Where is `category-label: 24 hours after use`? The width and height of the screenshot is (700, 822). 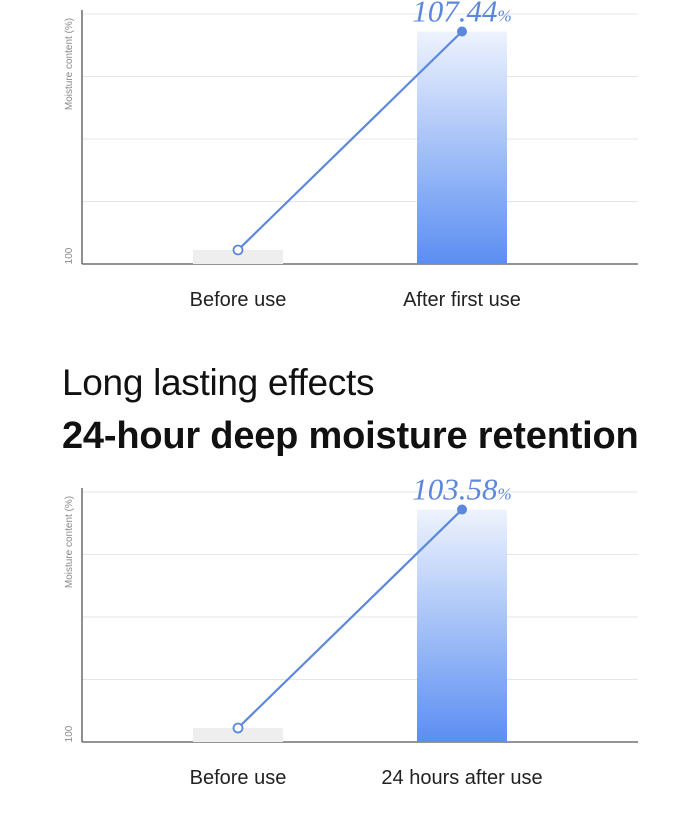
category-label: 24 hours after use is located at coordinates (461, 778).